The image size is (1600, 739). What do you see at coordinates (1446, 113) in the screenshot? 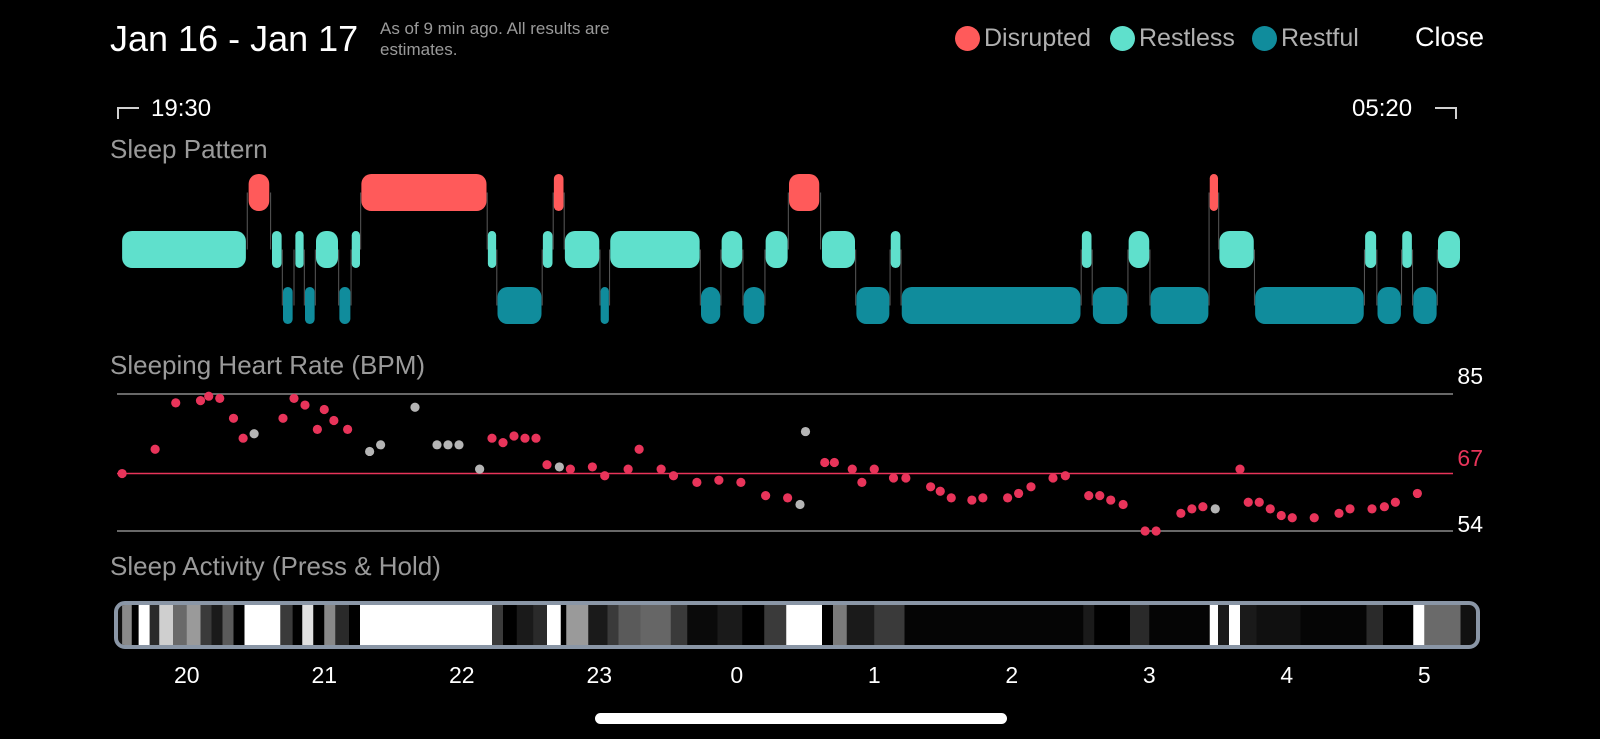
I see `end-bracket-icon` at bounding box center [1446, 113].